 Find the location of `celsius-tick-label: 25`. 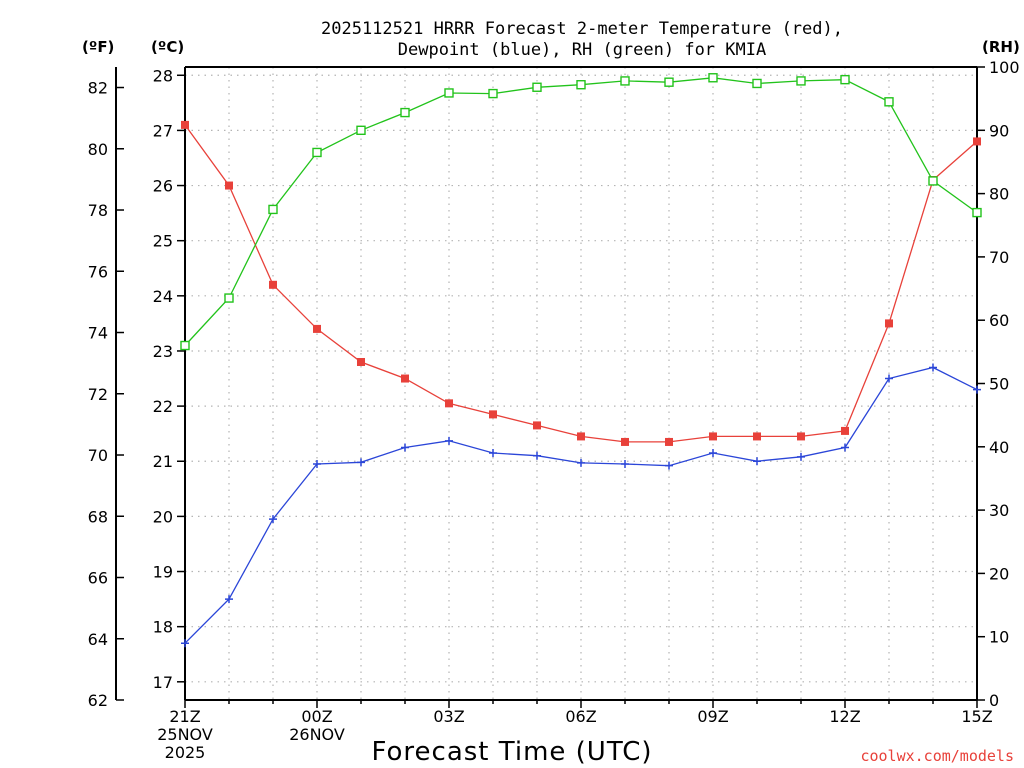

celsius-tick-label: 25 is located at coordinates (163, 241).